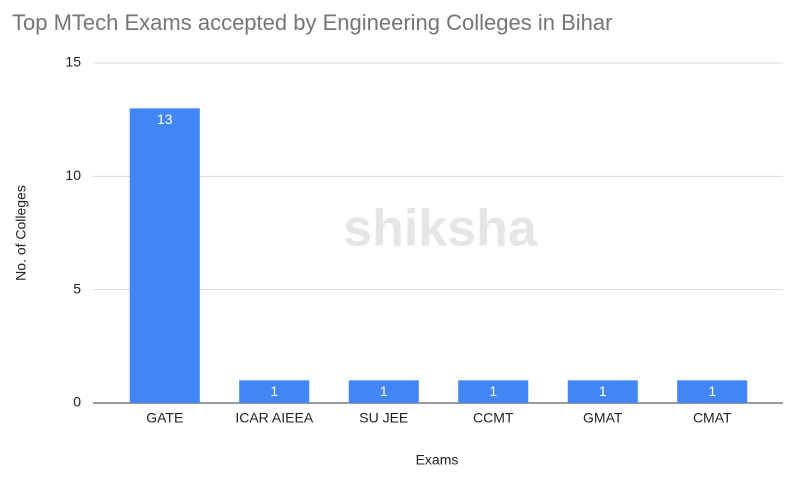  Describe the element at coordinates (603, 418) in the screenshot. I see `x-tick-label: GMAT` at that location.